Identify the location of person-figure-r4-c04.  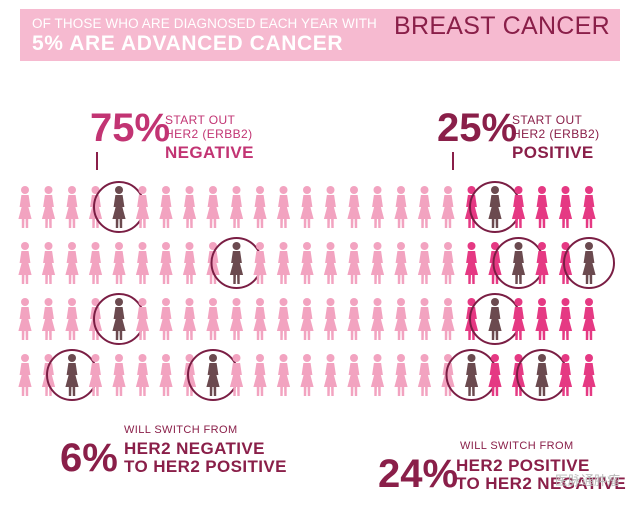
(95, 375).